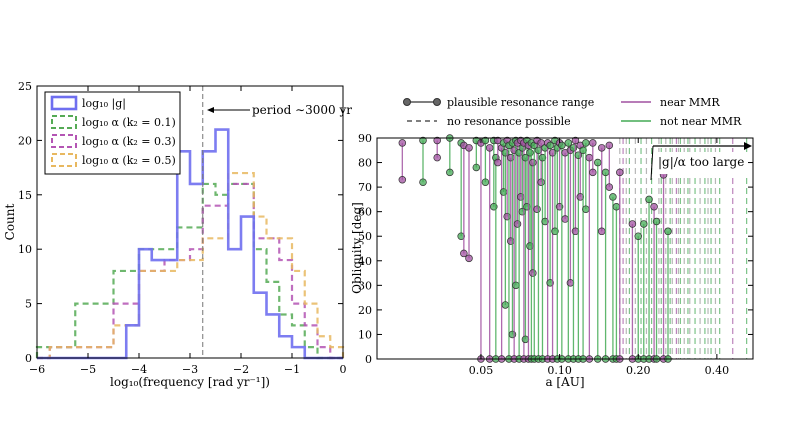 The image size is (789, 444). I want to click on too-large-annotation: |g|/α too large, so click(701, 161).